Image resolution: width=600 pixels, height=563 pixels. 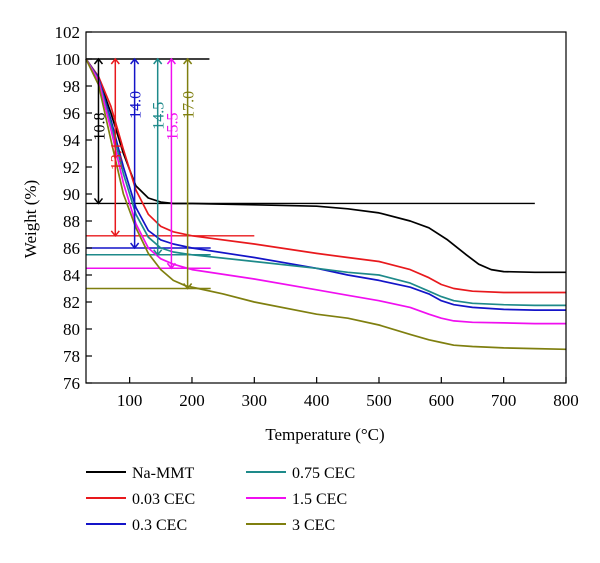 I want to click on arrow-head-top-10.8, so click(x=98, y=61).